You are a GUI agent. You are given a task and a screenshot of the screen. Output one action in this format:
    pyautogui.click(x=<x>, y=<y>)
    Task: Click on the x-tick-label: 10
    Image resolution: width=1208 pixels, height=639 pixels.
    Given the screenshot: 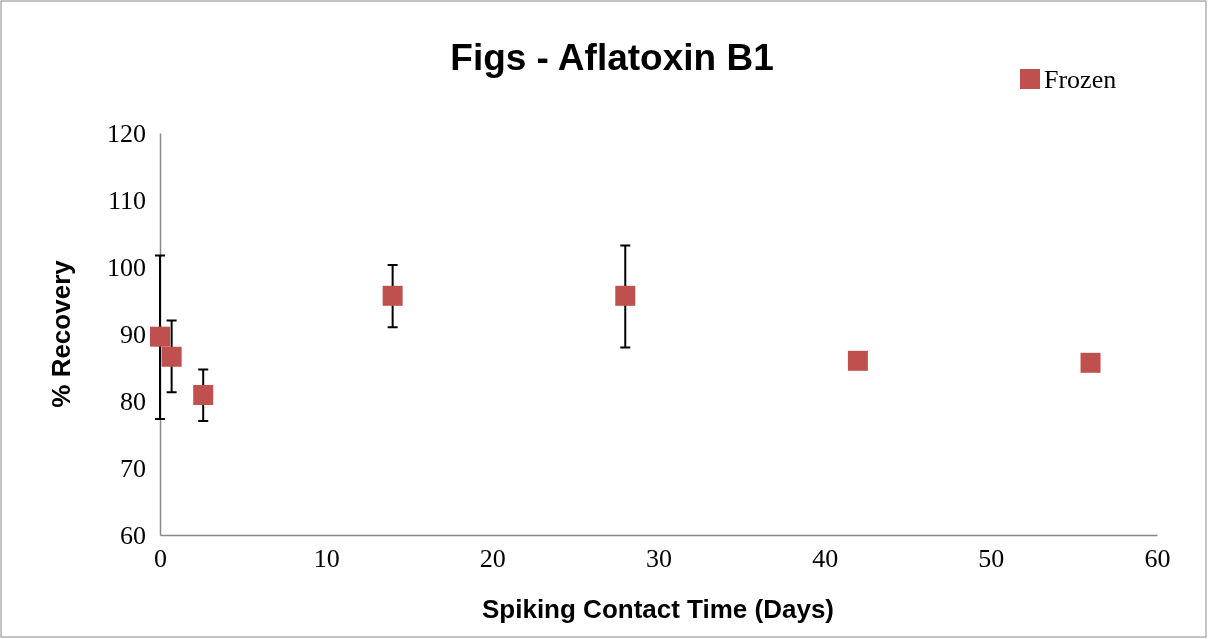 What is the action you would take?
    pyautogui.click(x=326, y=559)
    